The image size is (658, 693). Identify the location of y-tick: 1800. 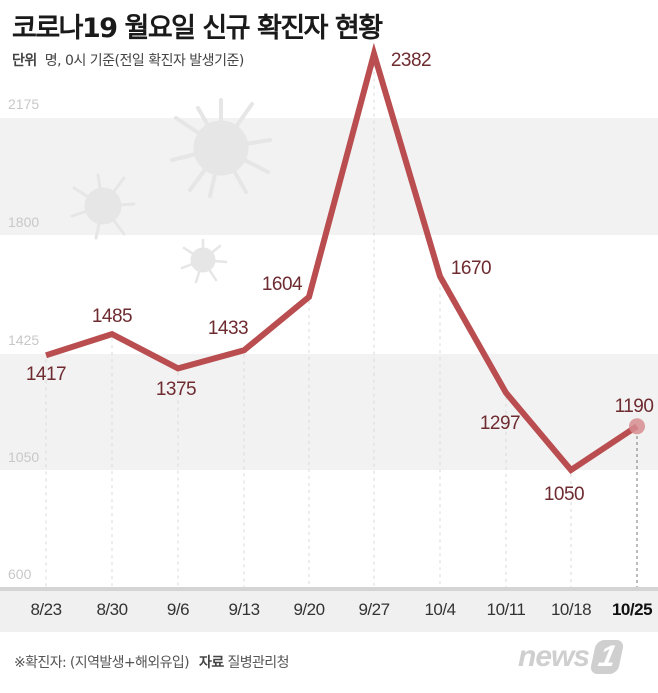
(24, 222).